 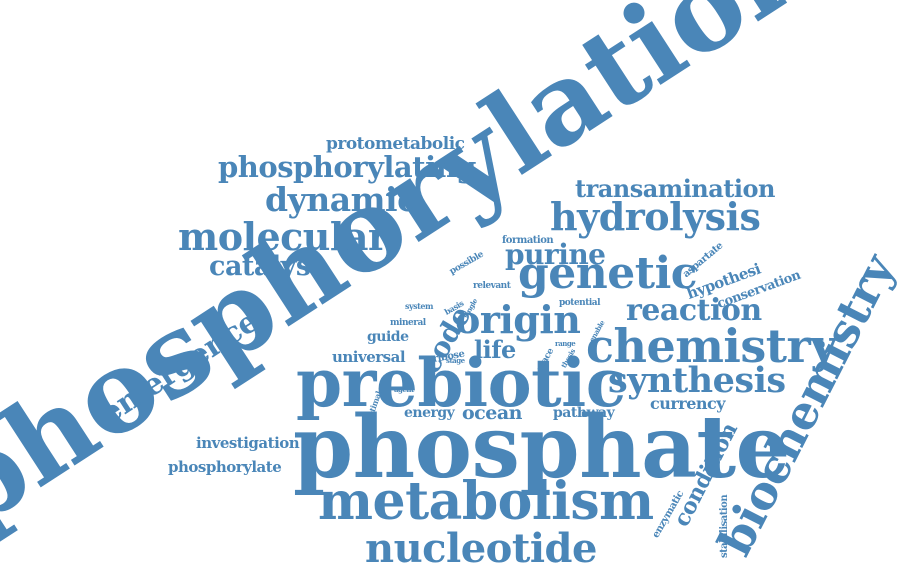 What do you see at coordinates (492, 286) in the screenshot?
I see `word-relevant: relevant` at bounding box center [492, 286].